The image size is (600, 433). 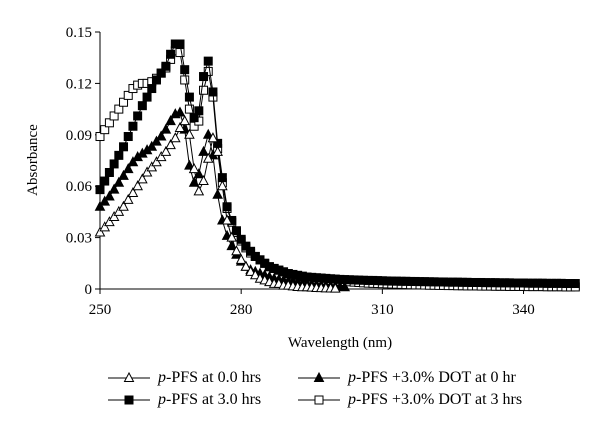 I want to click on legend-item-s1: p -PFS at 3.0 hrs, so click(x=183, y=400).